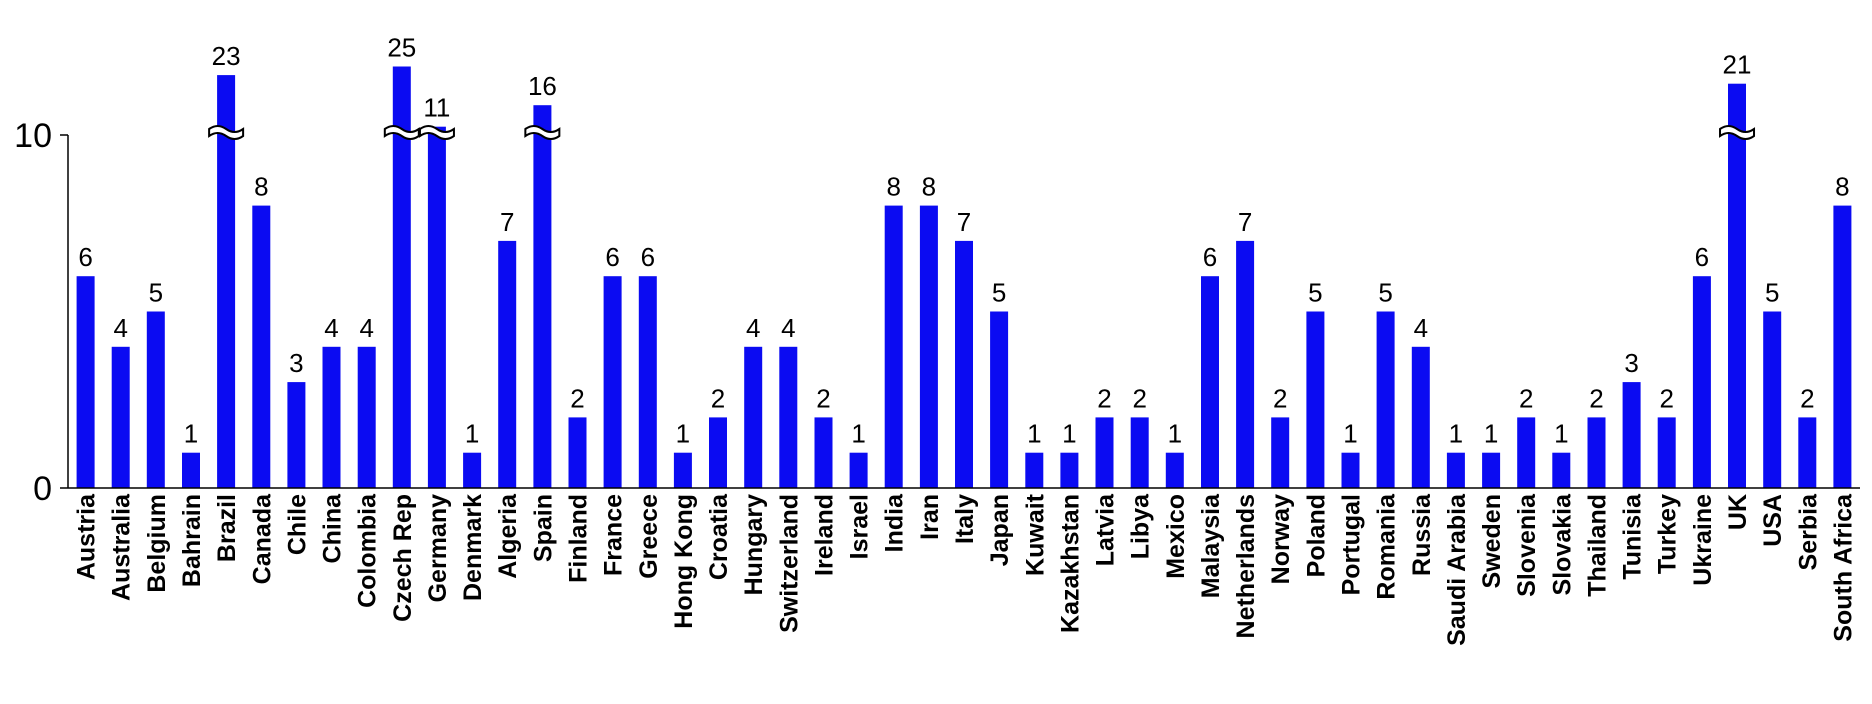 This screenshot has height=704, width=1872. What do you see at coordinates (227, 528) in the screenshot?
I see `x-tick-label: Brazil` at bounding box center [227, 528].